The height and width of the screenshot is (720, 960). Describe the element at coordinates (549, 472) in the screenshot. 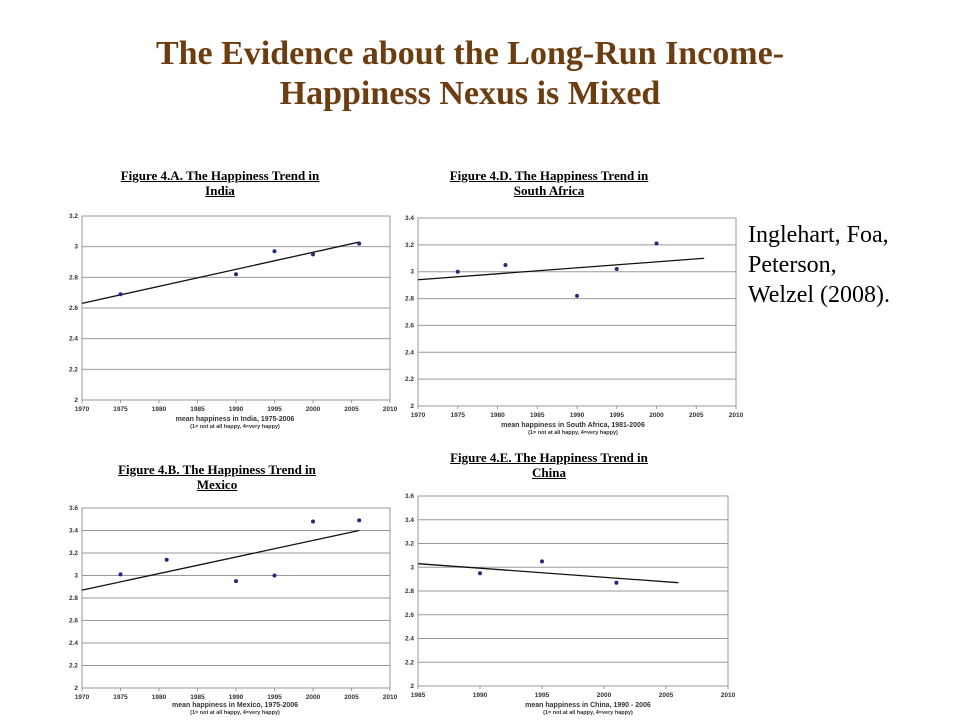

I see `chart-title-line-2: China` at that location.